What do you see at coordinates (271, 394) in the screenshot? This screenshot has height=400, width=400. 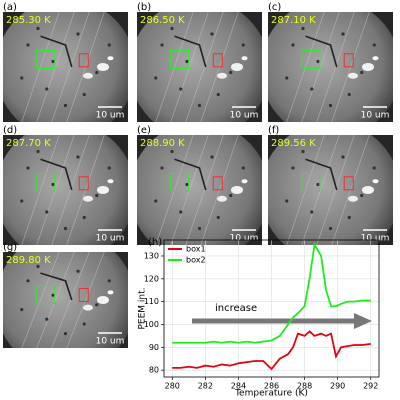 I see `x-axis-label: Temperature (K)` at bounding box center [271, 394].